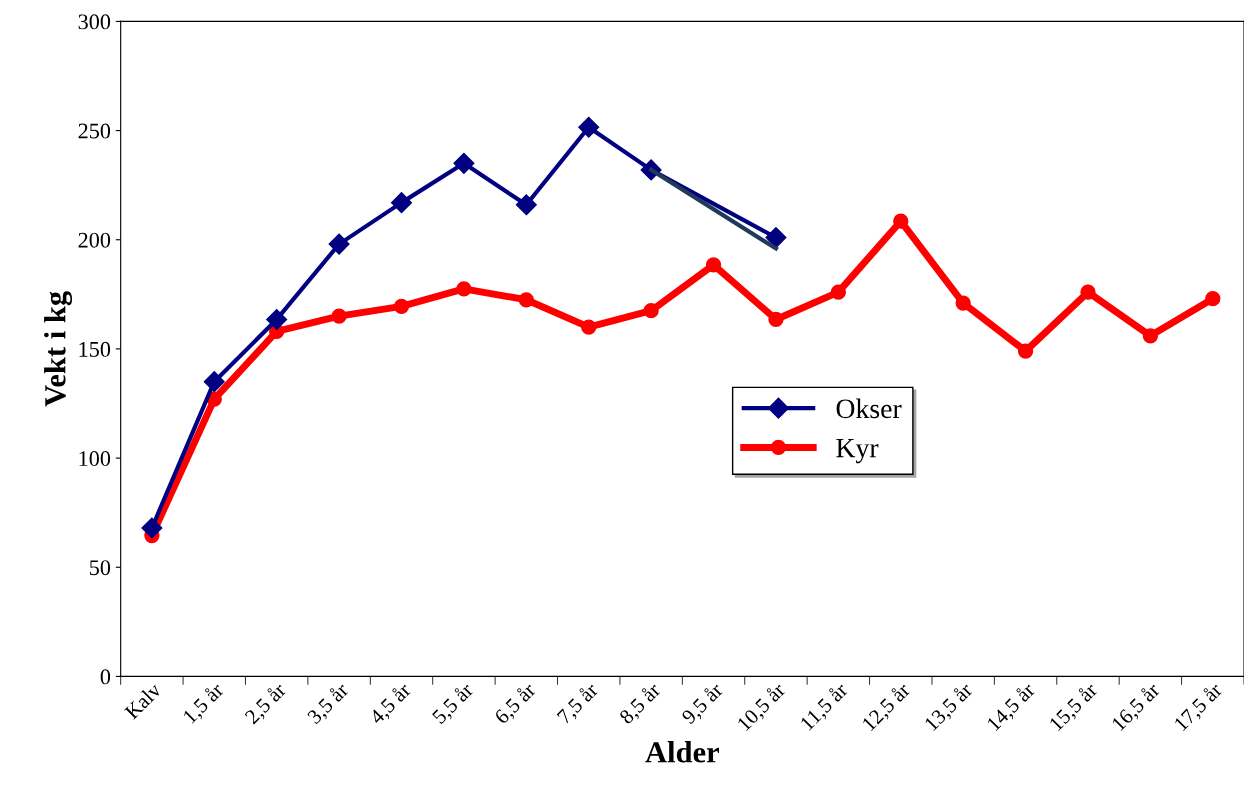 The width and height of the screenshot is (1244, 793). I want to click on y-tick-label: 150, so click(95, 349).